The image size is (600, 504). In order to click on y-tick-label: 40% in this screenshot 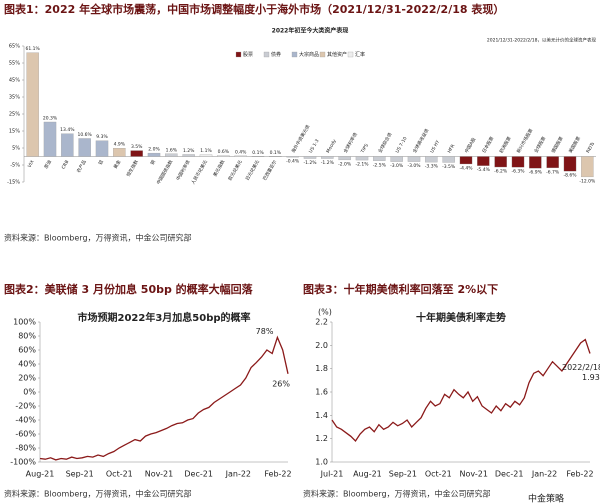, I will do `click(27, 364)`.